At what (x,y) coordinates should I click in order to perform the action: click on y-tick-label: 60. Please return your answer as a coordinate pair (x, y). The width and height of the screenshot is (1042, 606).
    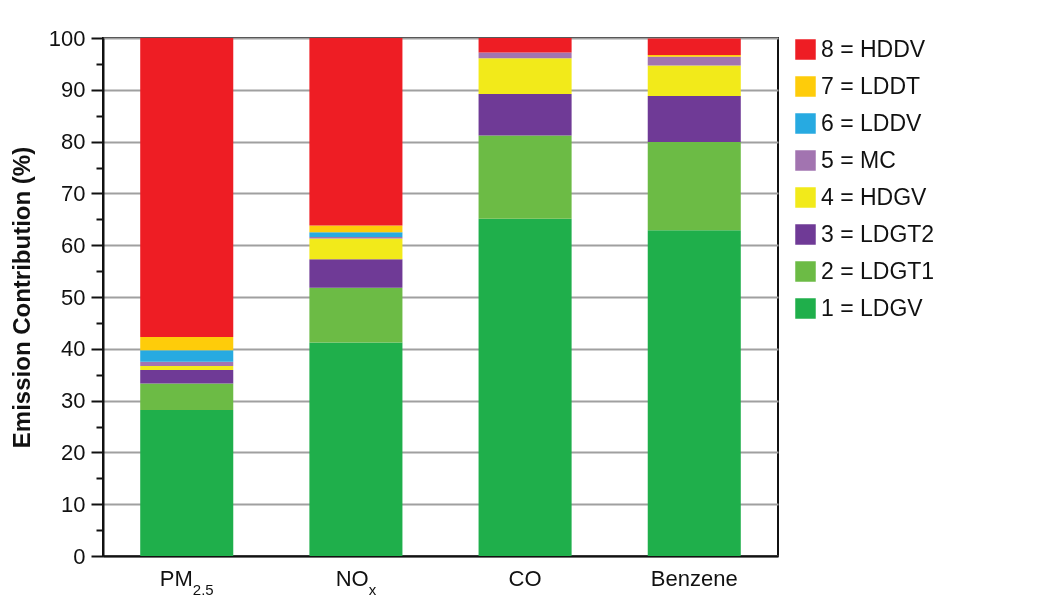
    Looking at the image, I should click on (73, 245).